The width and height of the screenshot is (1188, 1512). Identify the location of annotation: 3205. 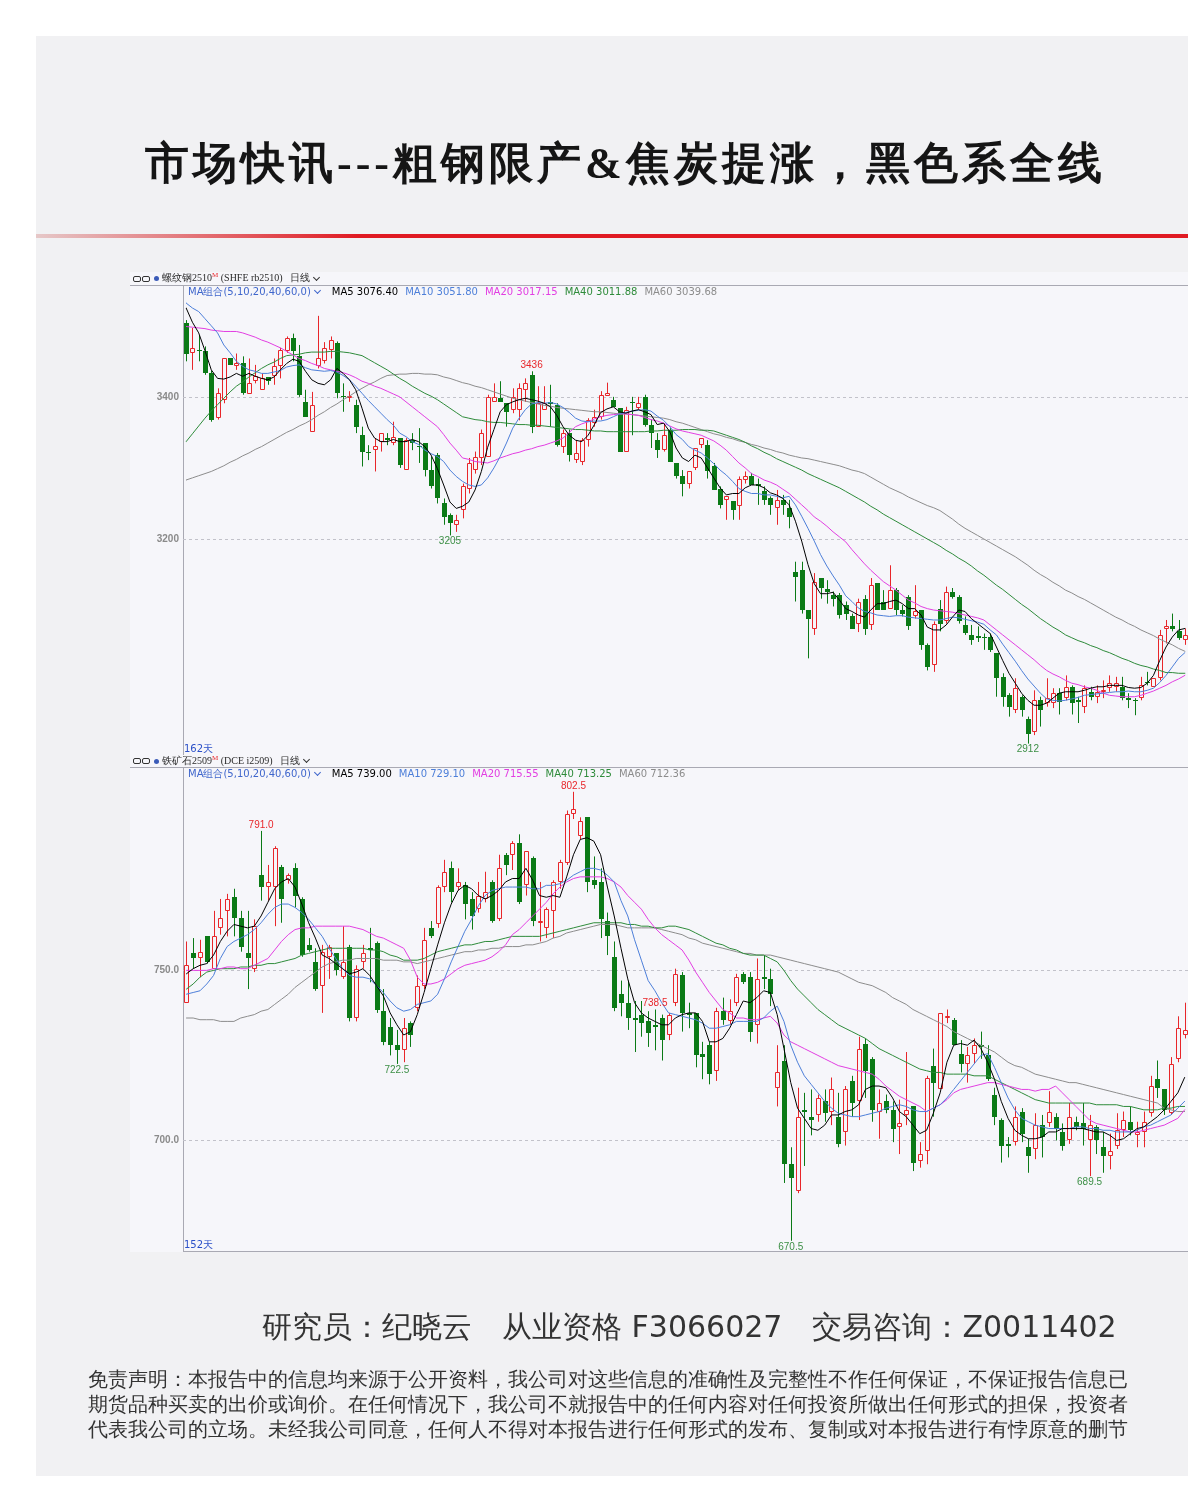
(450, 541).